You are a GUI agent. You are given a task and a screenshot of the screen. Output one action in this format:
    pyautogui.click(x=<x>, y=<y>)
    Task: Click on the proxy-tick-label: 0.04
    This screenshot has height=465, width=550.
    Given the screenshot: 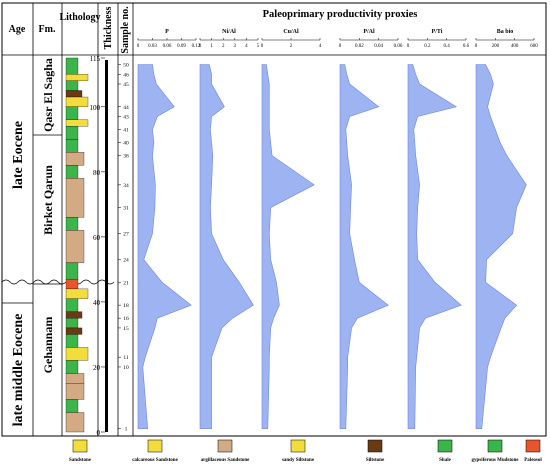 What is the action you would take?
    pyautogui.click(x=378, y=46)
    